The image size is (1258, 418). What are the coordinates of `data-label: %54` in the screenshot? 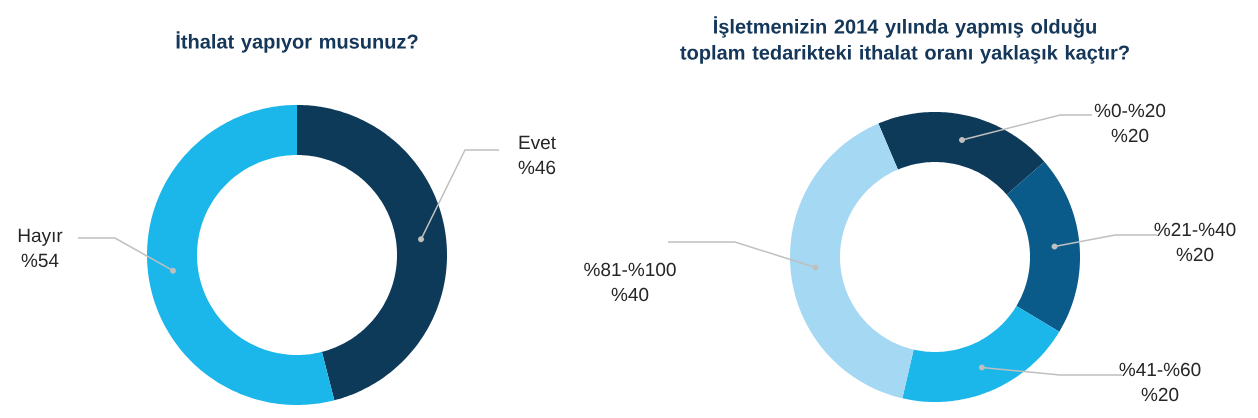 It's located at (40, 260).